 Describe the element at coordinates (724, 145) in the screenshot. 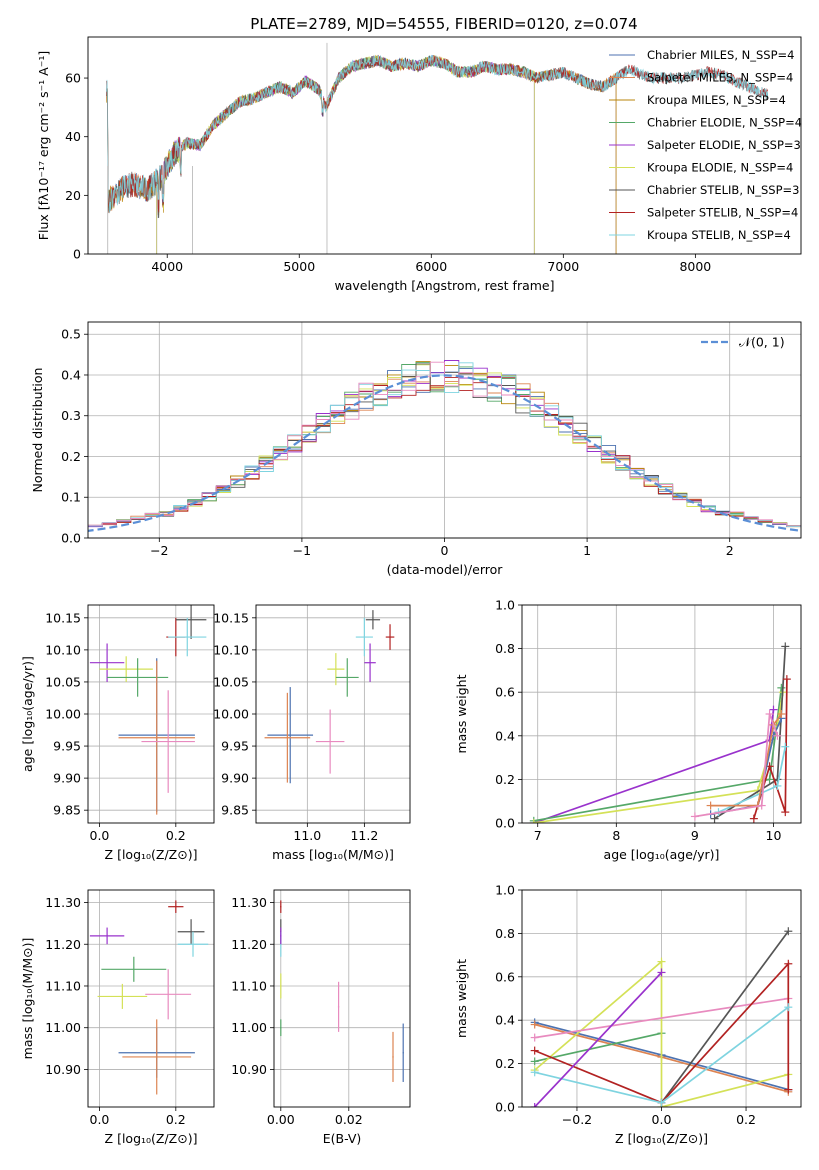

I see `legend-label: Salpeter ELODIE, N_SSP=3` at that location.